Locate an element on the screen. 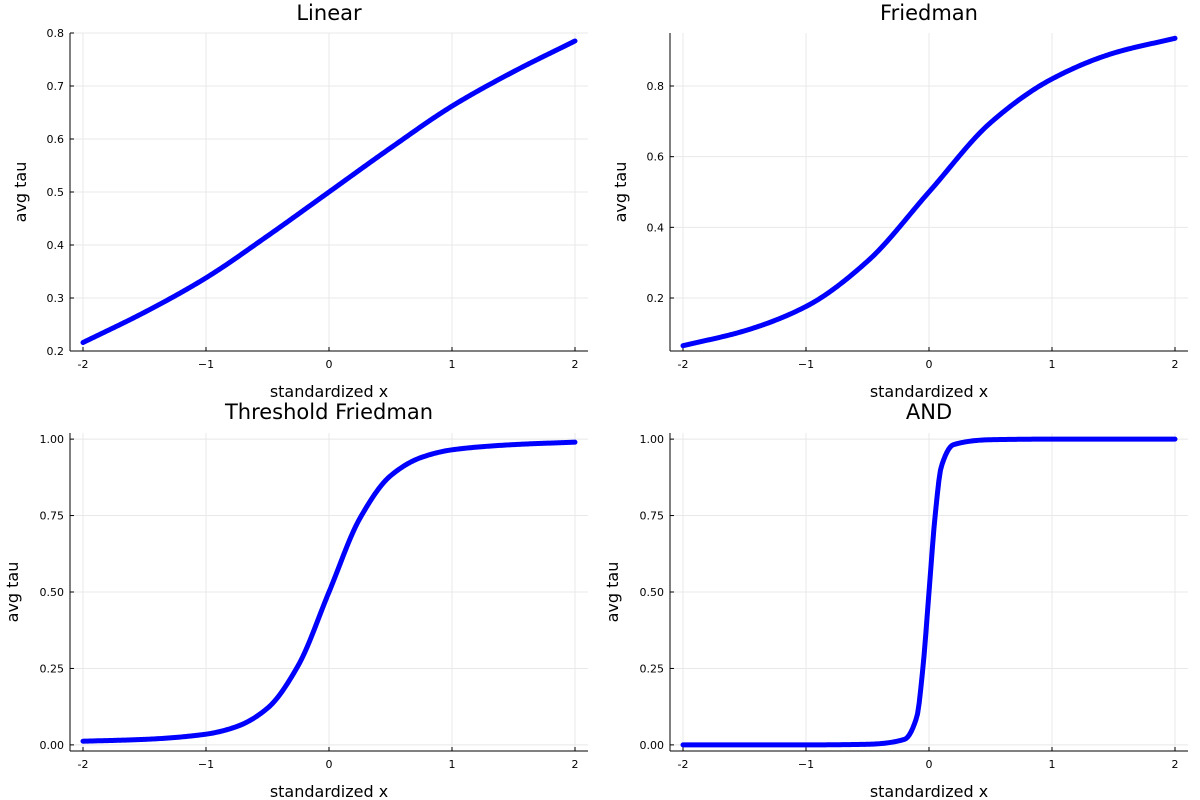  y-tick-label: 0.7 is located at coordinates (56, 86).